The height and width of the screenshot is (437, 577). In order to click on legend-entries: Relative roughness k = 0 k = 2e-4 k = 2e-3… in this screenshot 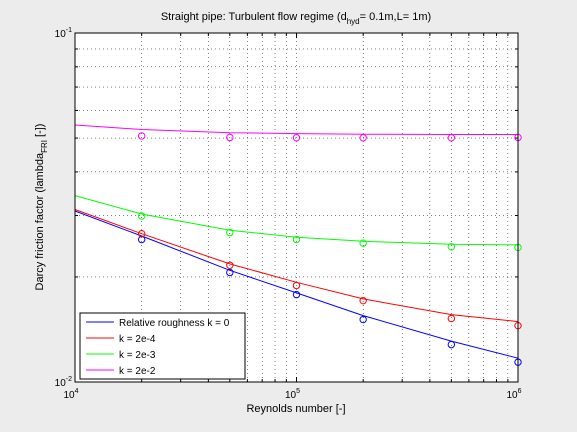, I will do `click(158, 347)`.